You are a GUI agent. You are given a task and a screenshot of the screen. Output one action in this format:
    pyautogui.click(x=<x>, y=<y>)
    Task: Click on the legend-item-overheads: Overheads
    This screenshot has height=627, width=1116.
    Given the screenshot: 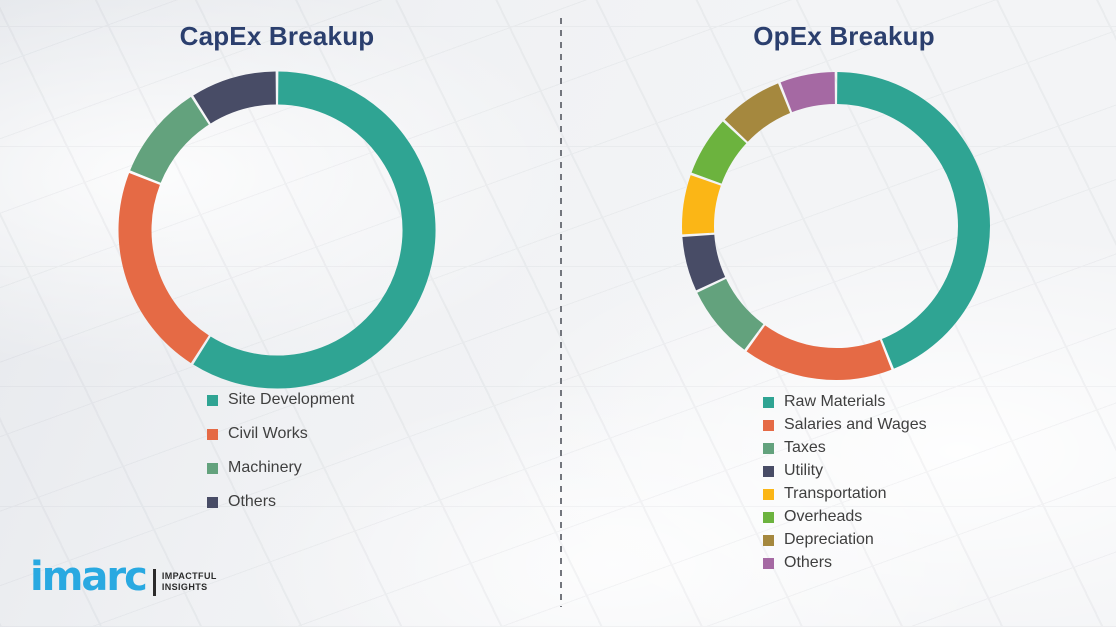 What is the action you would take?
    pyautogui.click(x=845, y=517)
    